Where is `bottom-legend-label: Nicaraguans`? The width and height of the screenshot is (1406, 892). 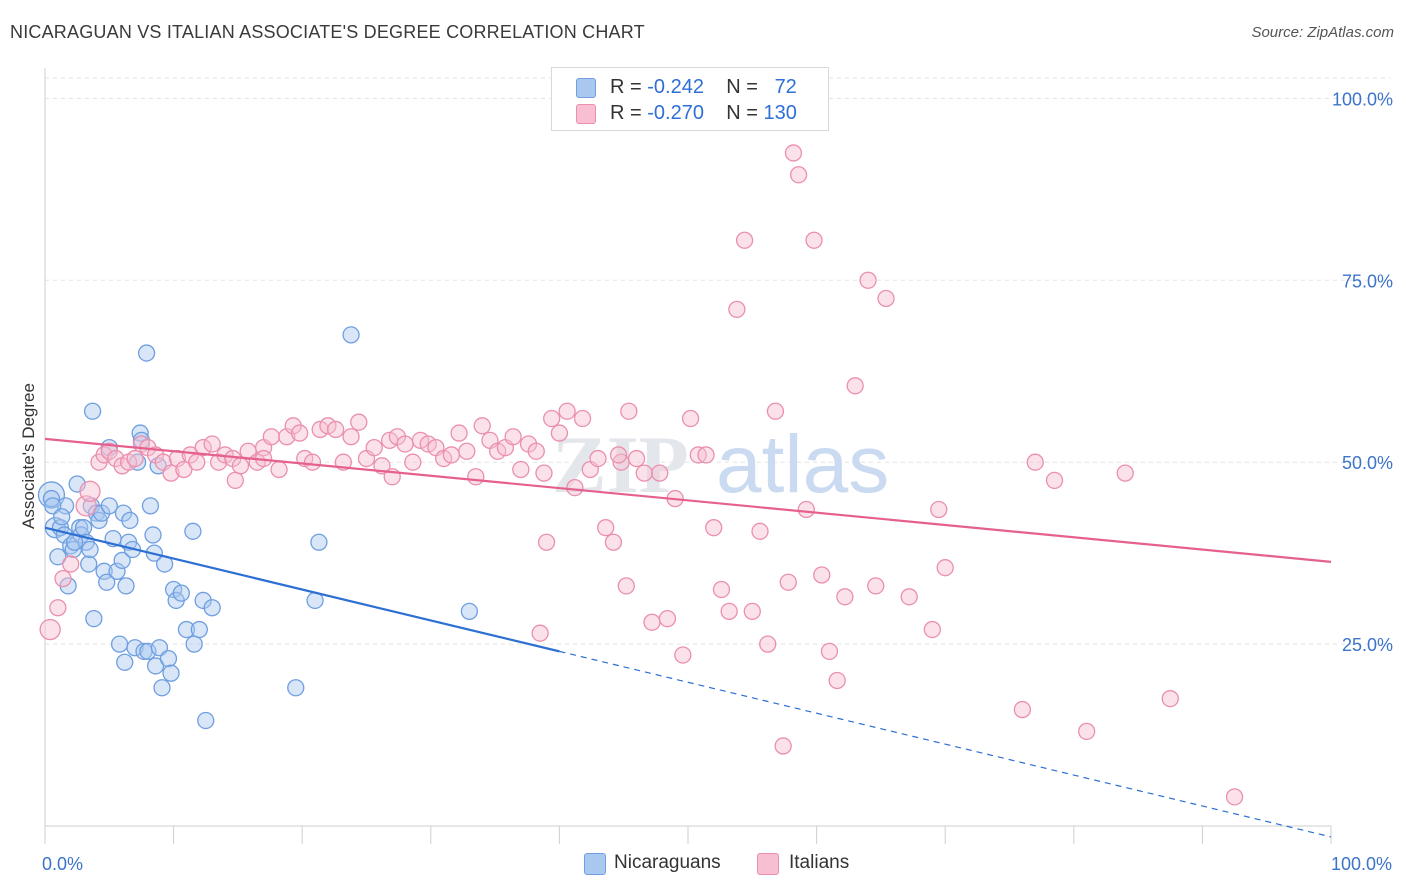
bottom-legend-label: Nicaraguans is located at coordinates (667, 862).